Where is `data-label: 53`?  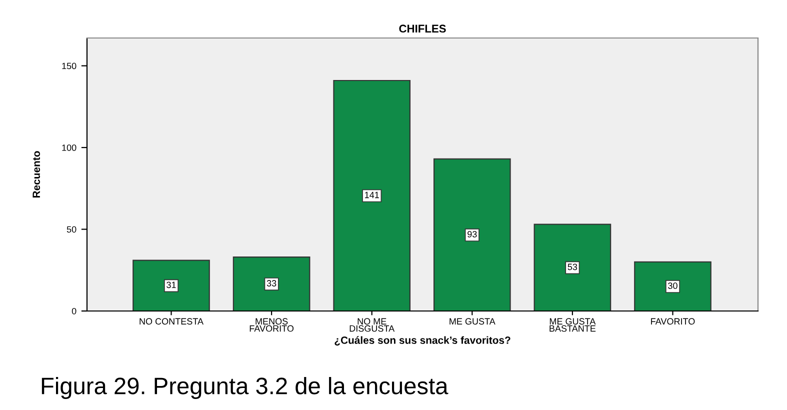
data-label: 53 is located at coordinates (573, 267).